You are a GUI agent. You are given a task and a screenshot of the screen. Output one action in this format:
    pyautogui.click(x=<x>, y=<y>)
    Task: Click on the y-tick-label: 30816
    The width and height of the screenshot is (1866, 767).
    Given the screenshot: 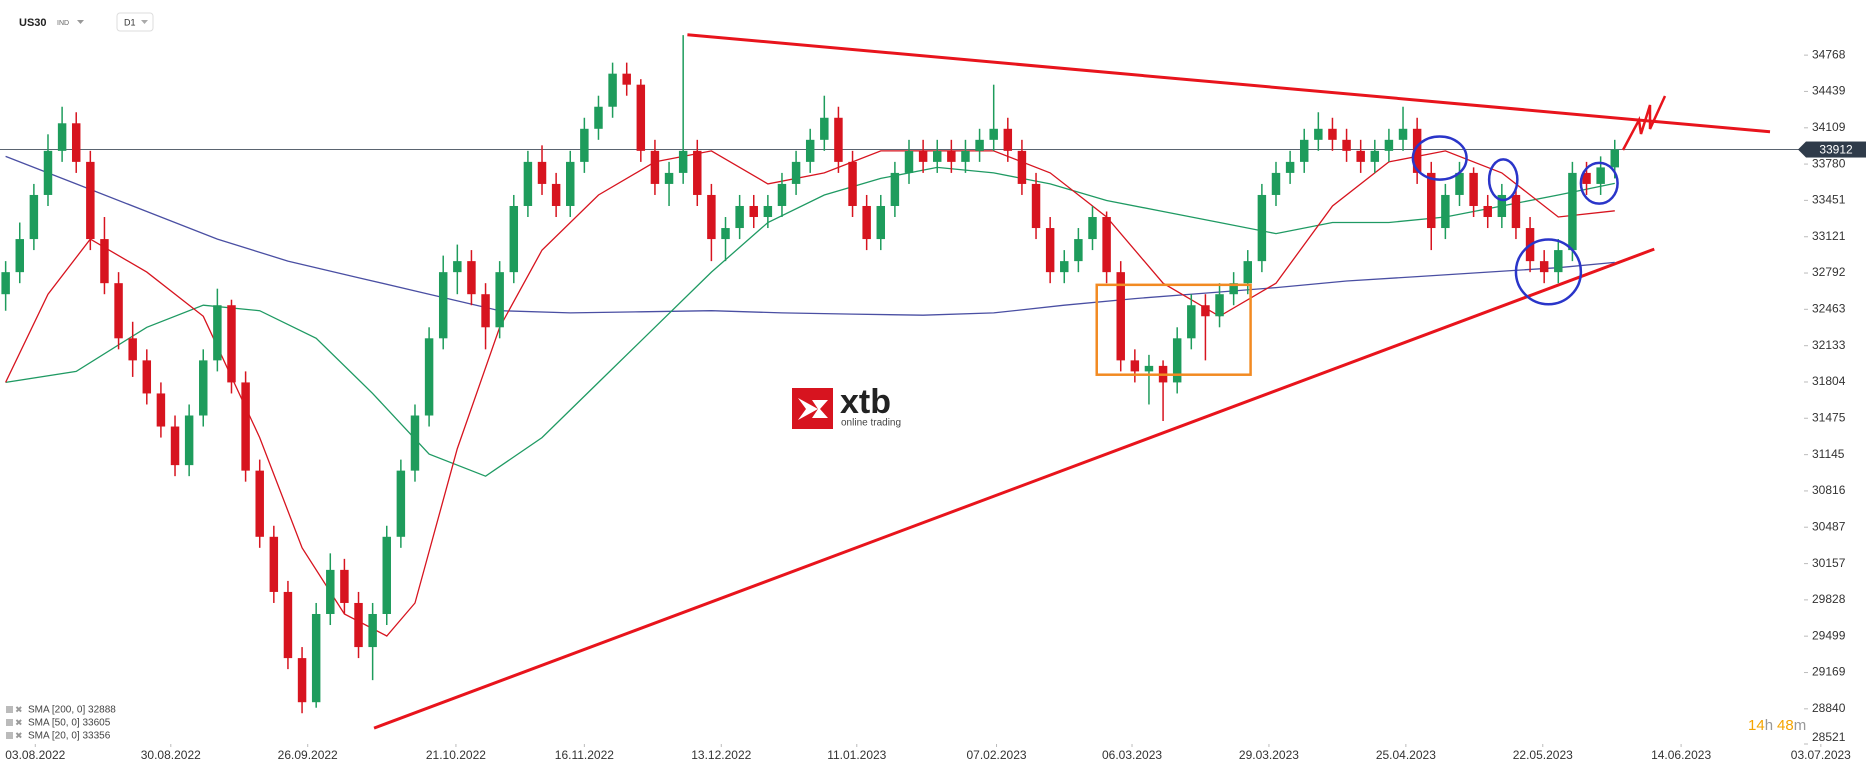 What is the action you would take?
    pyautogui.click(x=1829, y=490)
    